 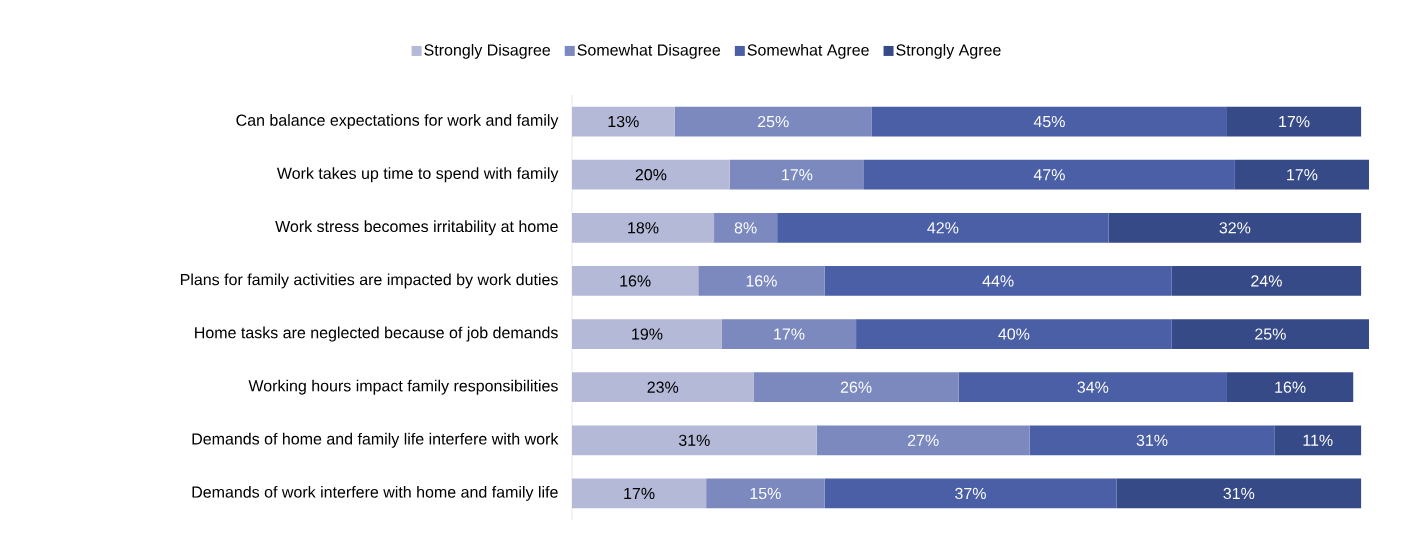 I want to click on y-tick-label: Work takes up time to spend with family, so click(x=417, y=175).